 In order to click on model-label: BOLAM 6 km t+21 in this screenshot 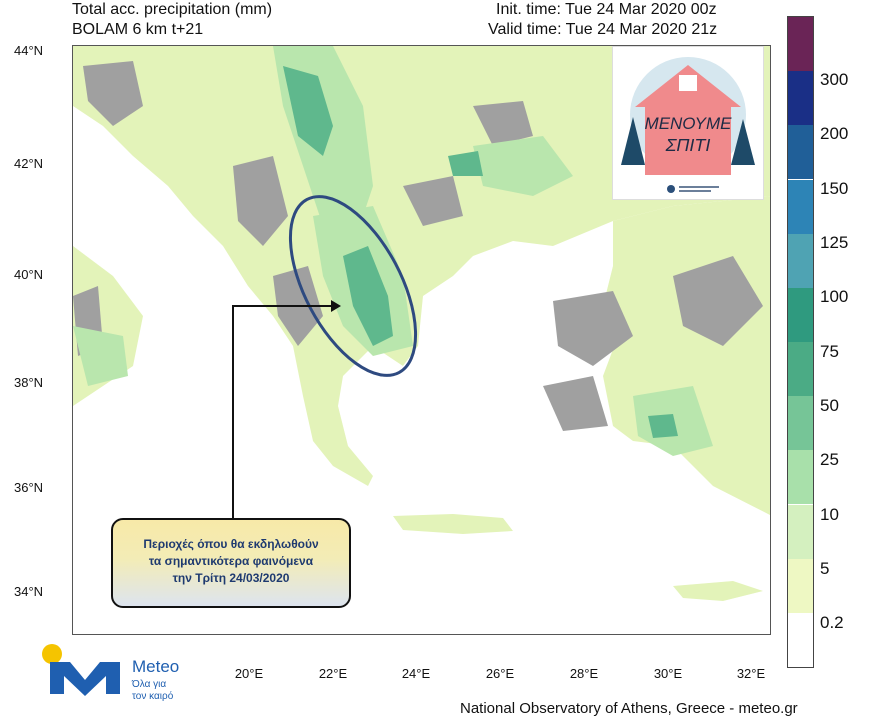, I will do `click(138, 29)`.